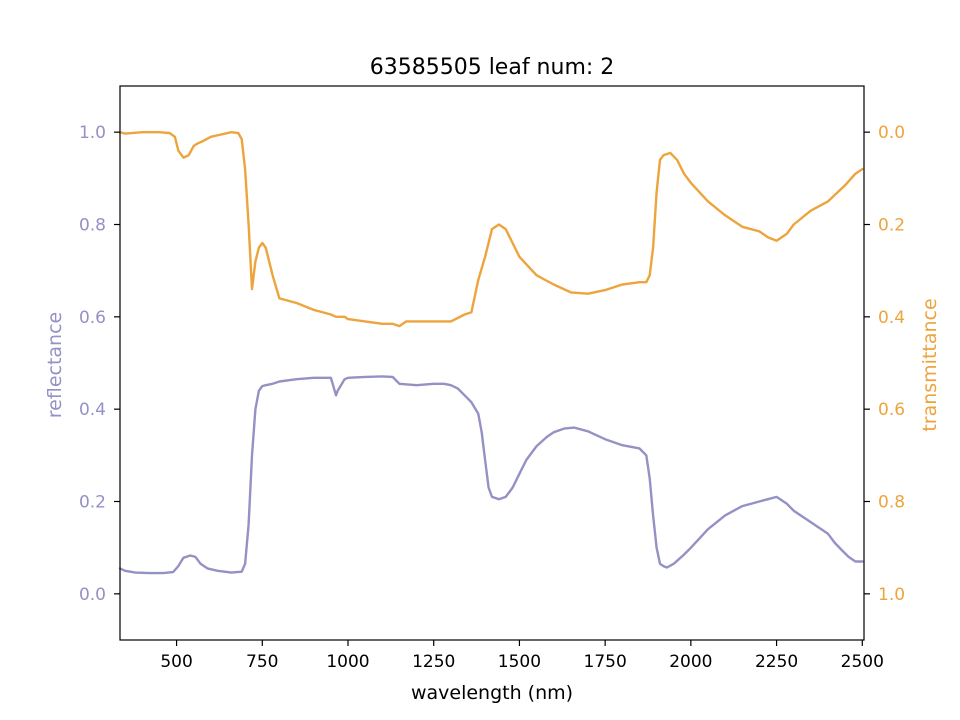  I want to click on x-tick-label: 1500, so click(519, 662).